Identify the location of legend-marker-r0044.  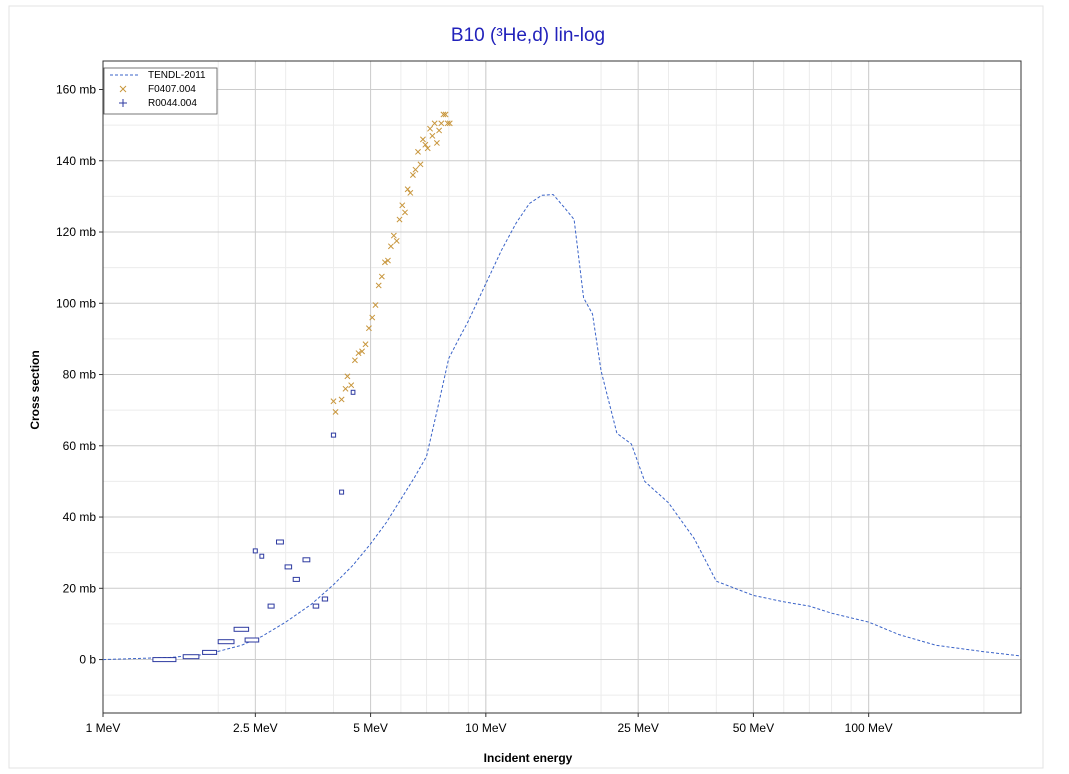
(123, 103).